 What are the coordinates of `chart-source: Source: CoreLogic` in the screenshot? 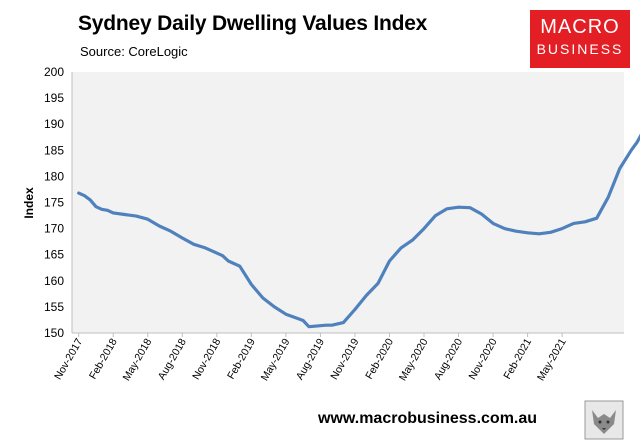 It's located at (134, 51).